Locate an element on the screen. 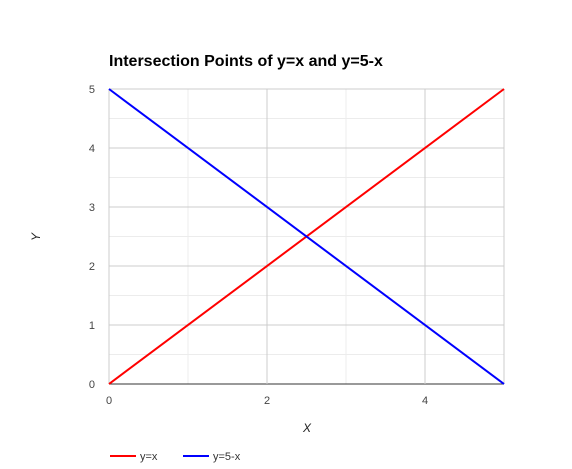 The image size is (572, 469). x-tick-label: 4 is located at coordinates (425, 401).